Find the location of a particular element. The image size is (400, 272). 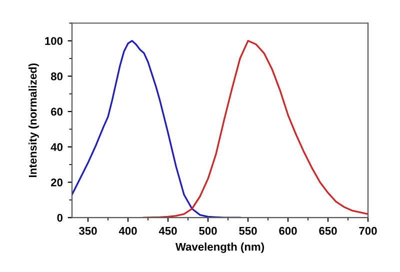

x-axis-title: Wavelength (nm) is located at coordinates (219, 247).